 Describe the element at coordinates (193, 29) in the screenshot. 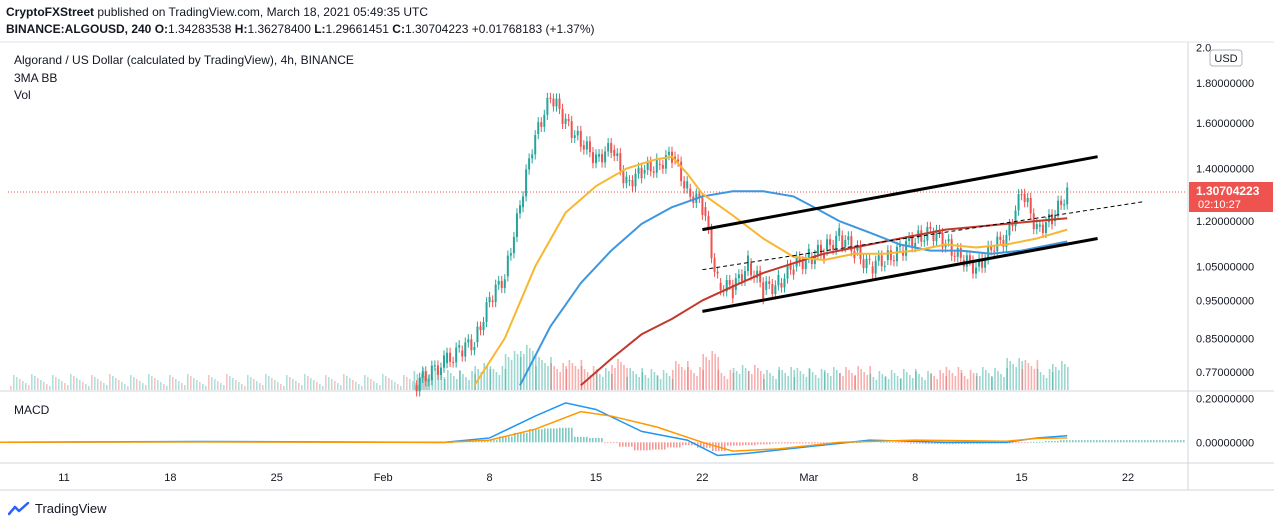

I see `ohlc-open: O:1.34283538` at that location.